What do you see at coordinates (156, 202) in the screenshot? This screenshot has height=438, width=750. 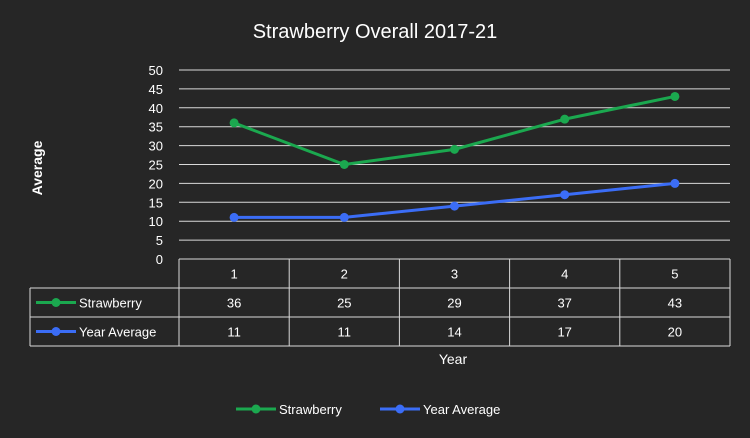 I see `y-tick-label: 15` at bounding box center [156, 202].